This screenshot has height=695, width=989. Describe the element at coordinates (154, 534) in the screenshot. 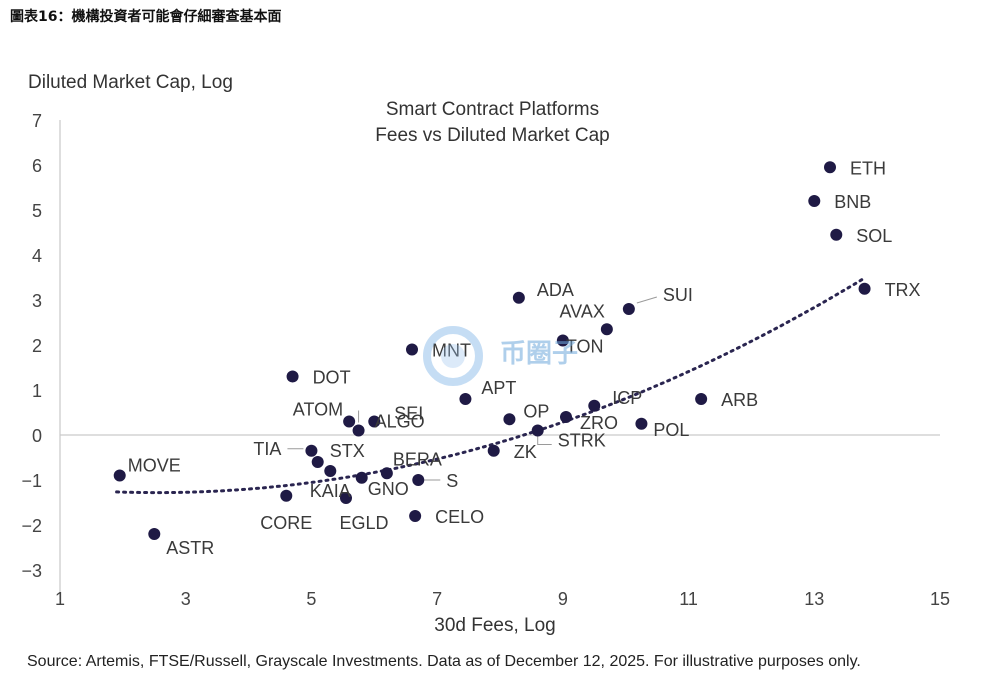

I see `data-point-astr` at that location.